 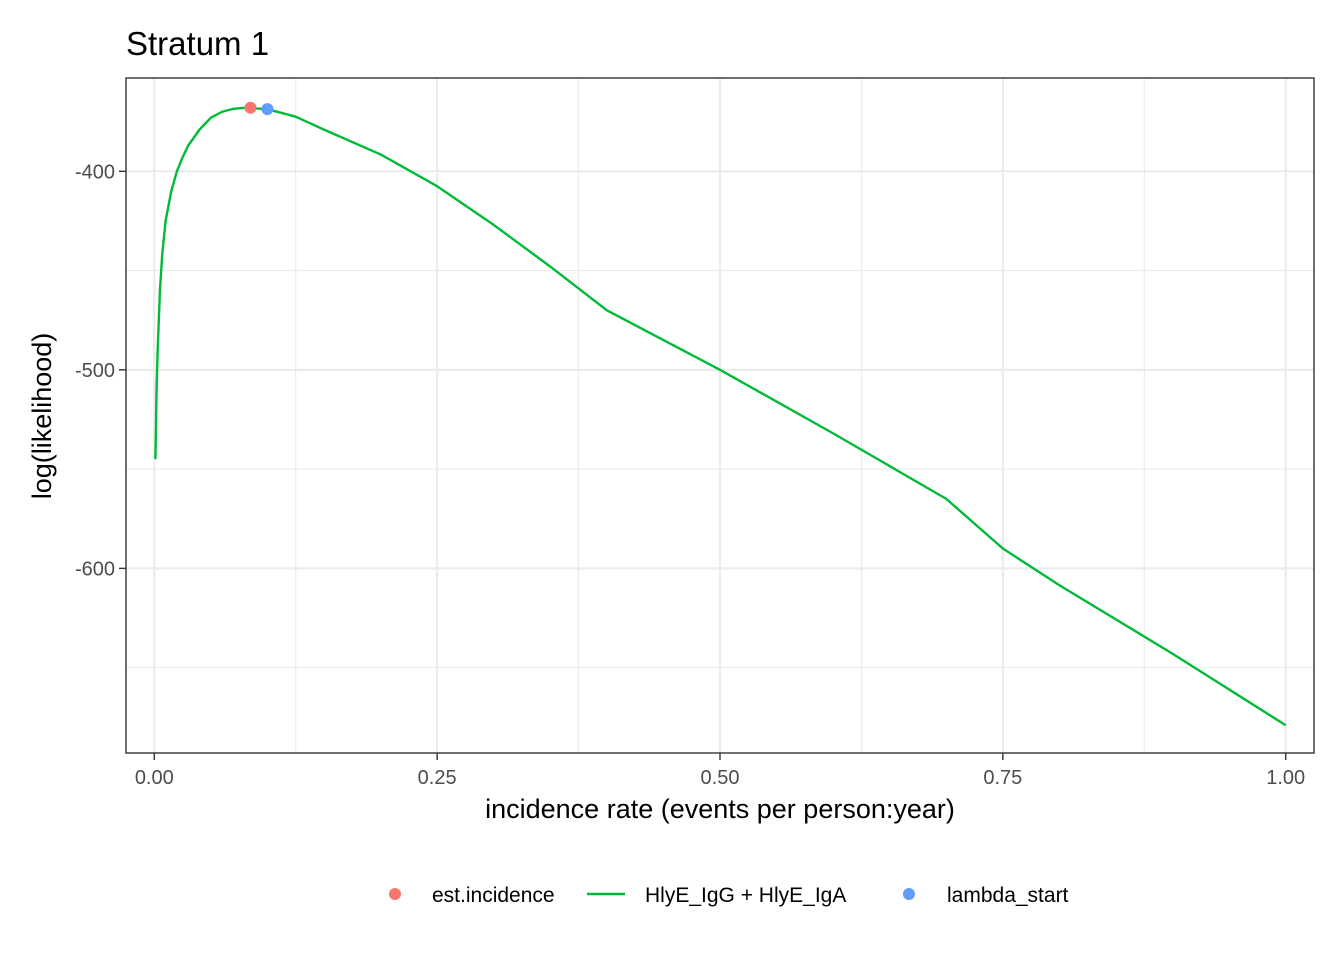 I want to click on x-tick-label: 0.50, so click(x=720, y=778).